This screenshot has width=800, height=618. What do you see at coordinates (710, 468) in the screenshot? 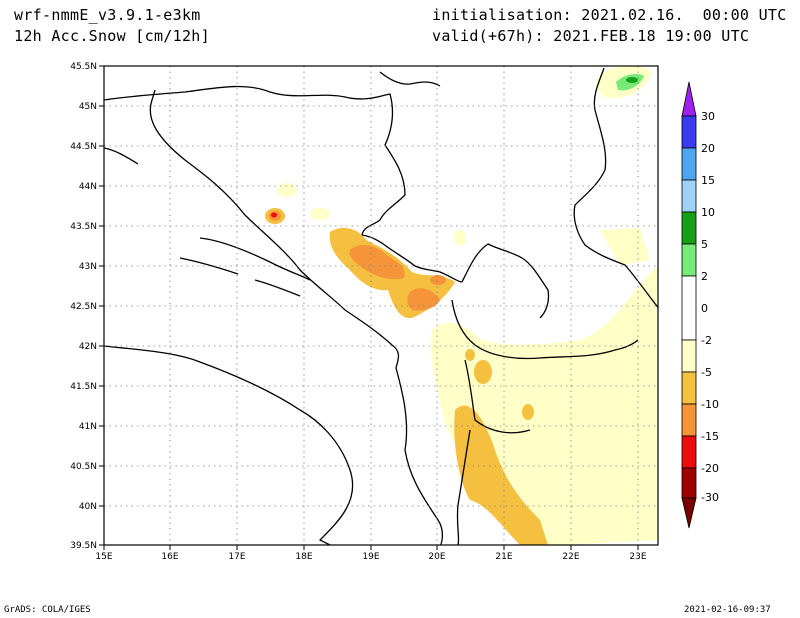
I see `colorbar-label: -20` at bounding box center [710, 468].